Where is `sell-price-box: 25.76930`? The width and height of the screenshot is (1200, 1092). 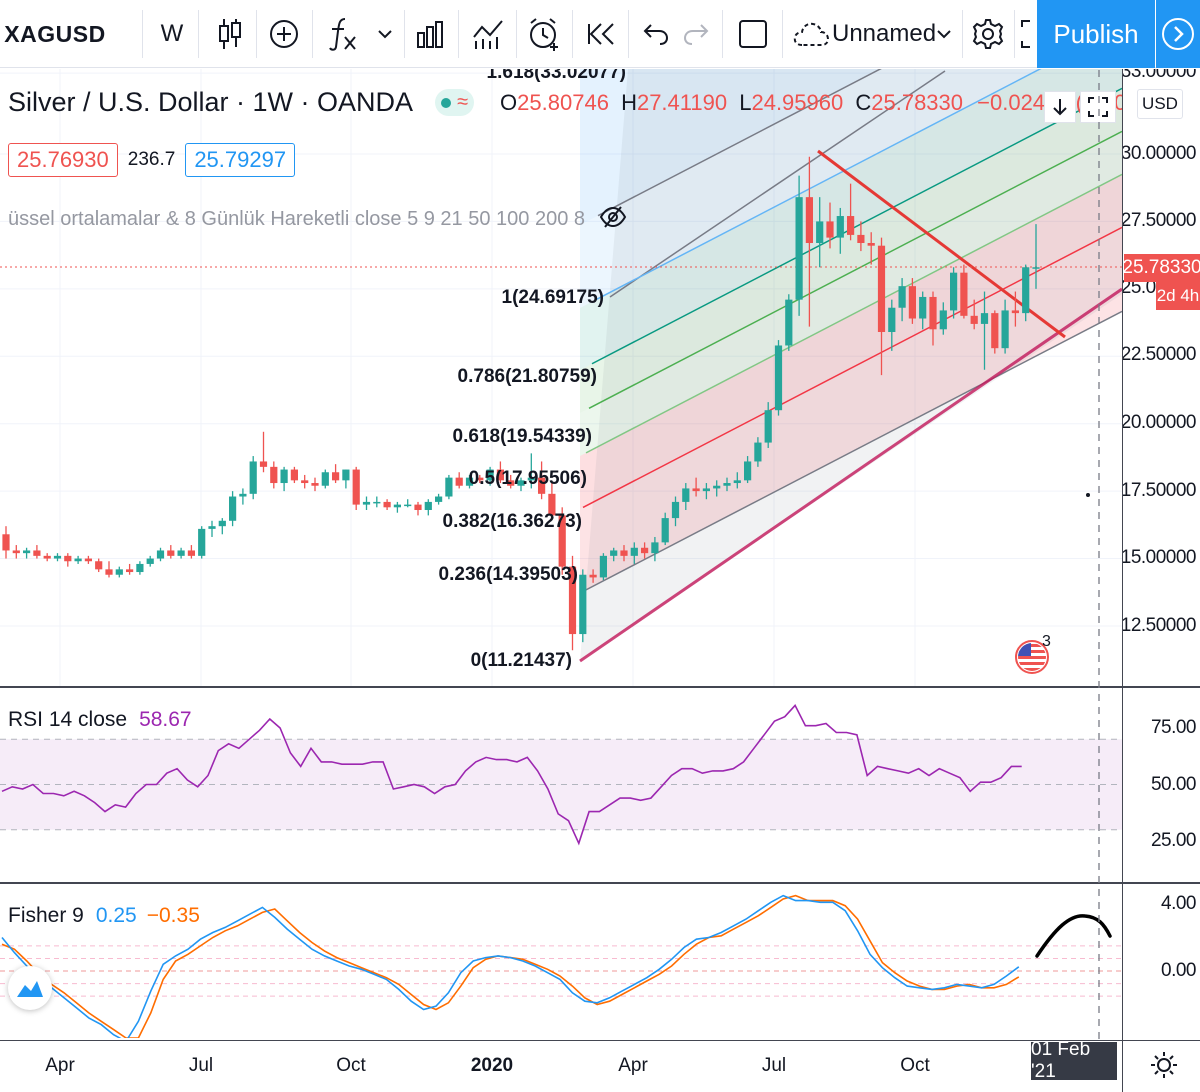
sell-price-box: 25.76930 is located at coordinates (63, 160).